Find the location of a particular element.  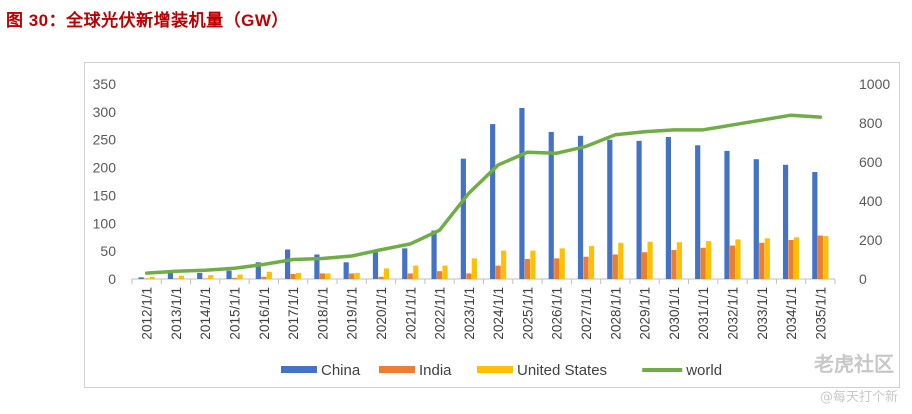

watermark-logo-text: 老虎社区 is located at coordinates (854, 364).